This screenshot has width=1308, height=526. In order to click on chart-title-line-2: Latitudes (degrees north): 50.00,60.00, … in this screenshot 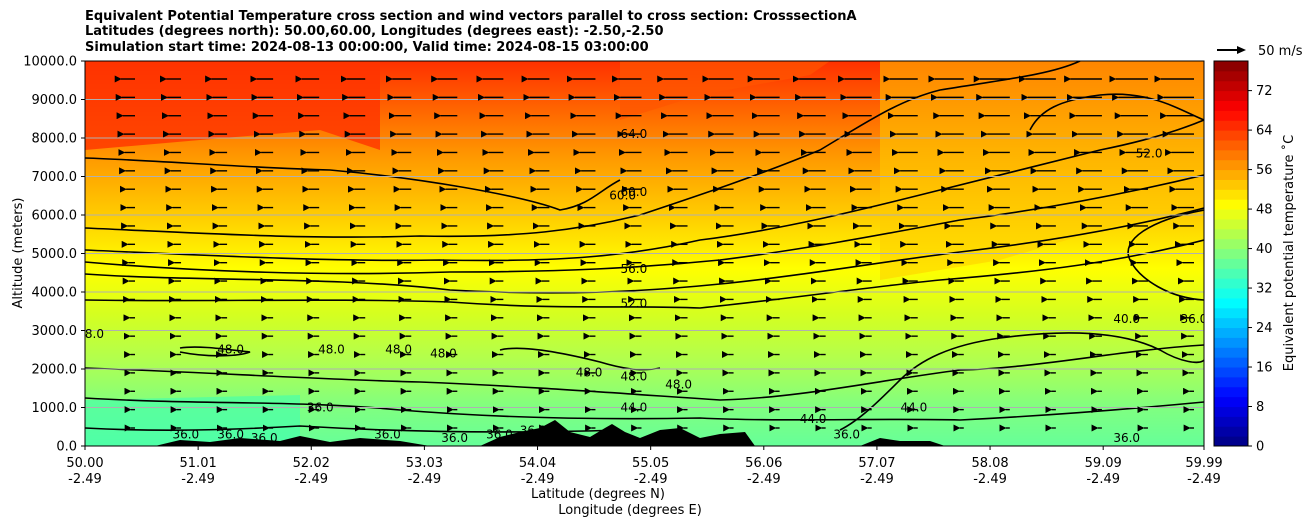, I will do `click(374, 31)`.